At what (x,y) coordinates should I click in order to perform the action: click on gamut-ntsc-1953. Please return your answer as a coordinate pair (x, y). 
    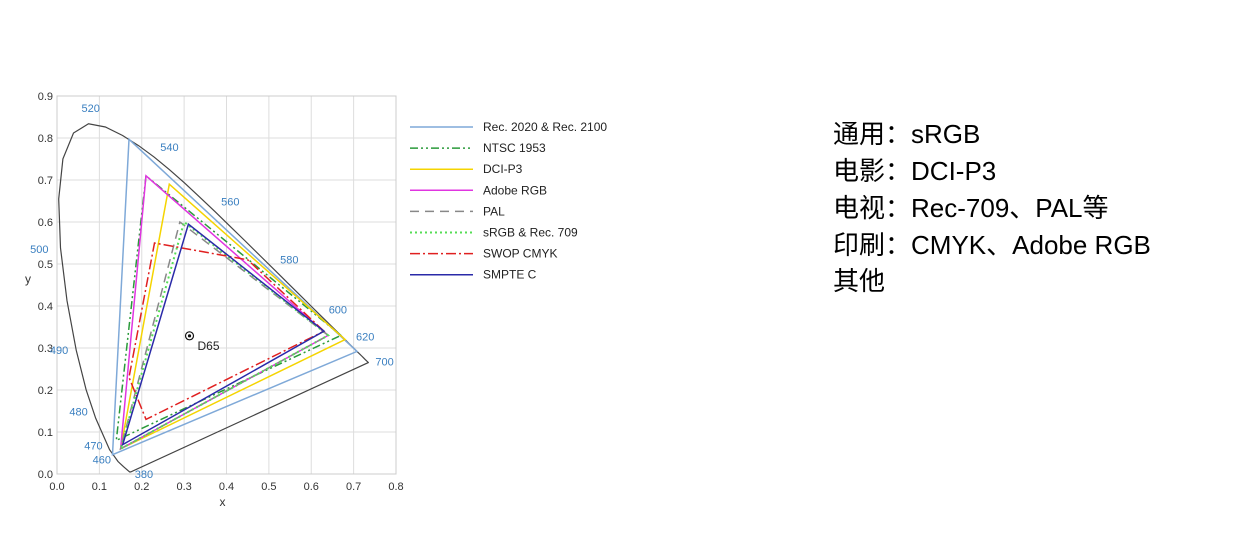
    Looking at the image, I should click on (229, 308).